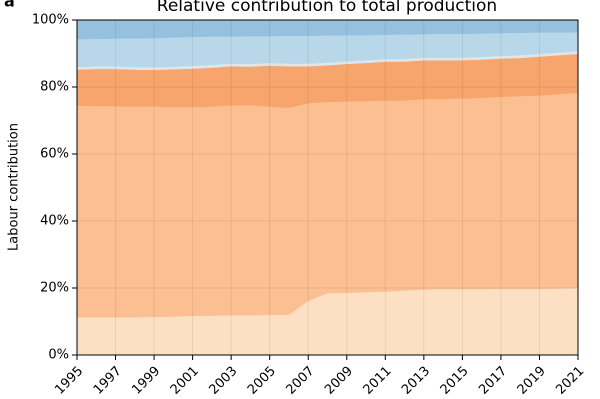  Describe the element at coordinates (493, 381) in the screenshot. I see `x-tick-label: 2017` at that location.